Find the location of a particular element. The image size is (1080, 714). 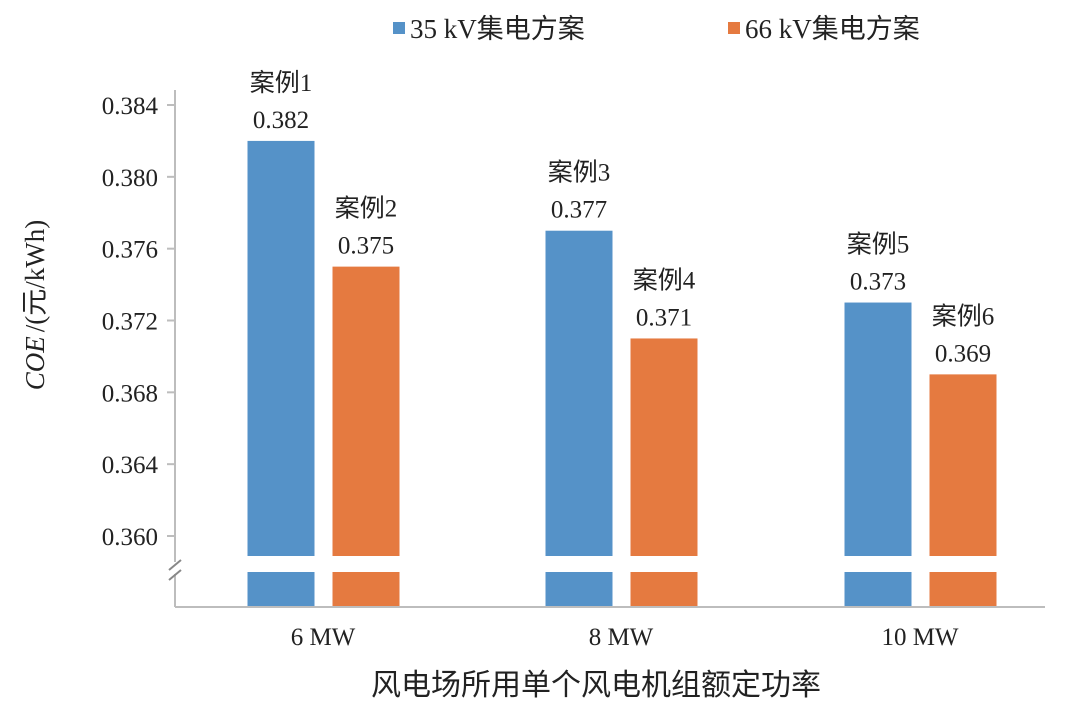

y-tick-label: 0.372 is located at coordinates (130, 322).